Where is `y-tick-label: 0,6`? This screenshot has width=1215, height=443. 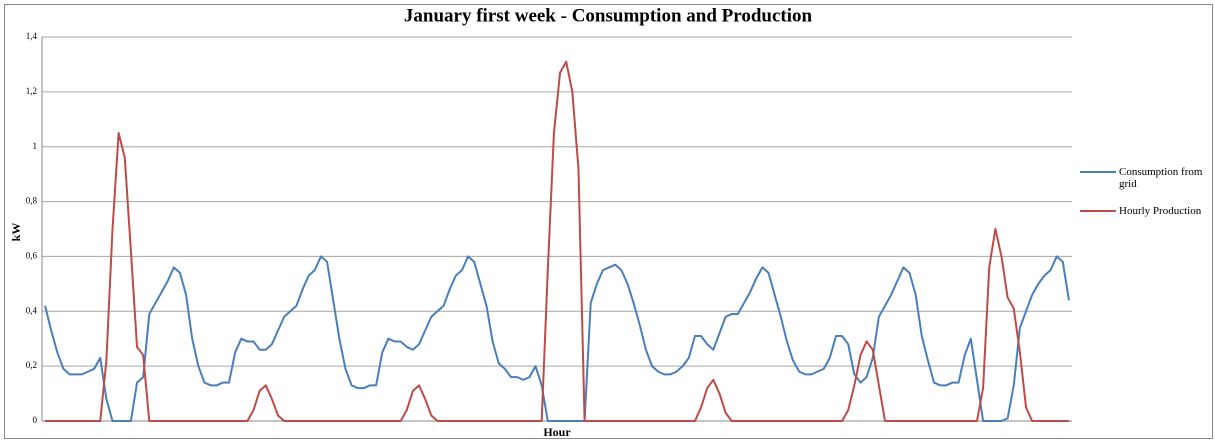 y-tick-label: 0,6 is located at coordinates (32, 255).